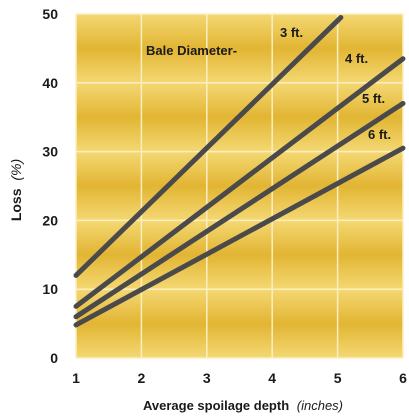 The image size is (409, 417). What do you see at coordinates (356, 58) in the screenshot?
I see `series-label: 4 ft.` at bounding box center [356, 58].